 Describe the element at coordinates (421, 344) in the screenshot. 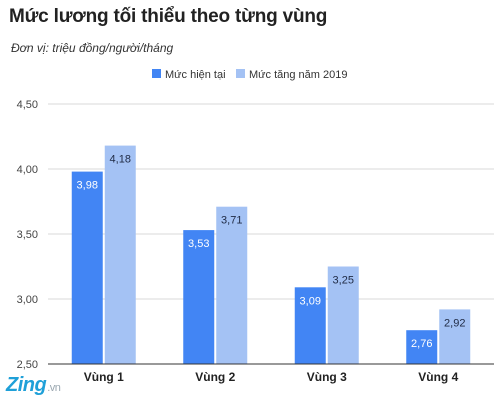

I see `data-label: 2,76` at that location.